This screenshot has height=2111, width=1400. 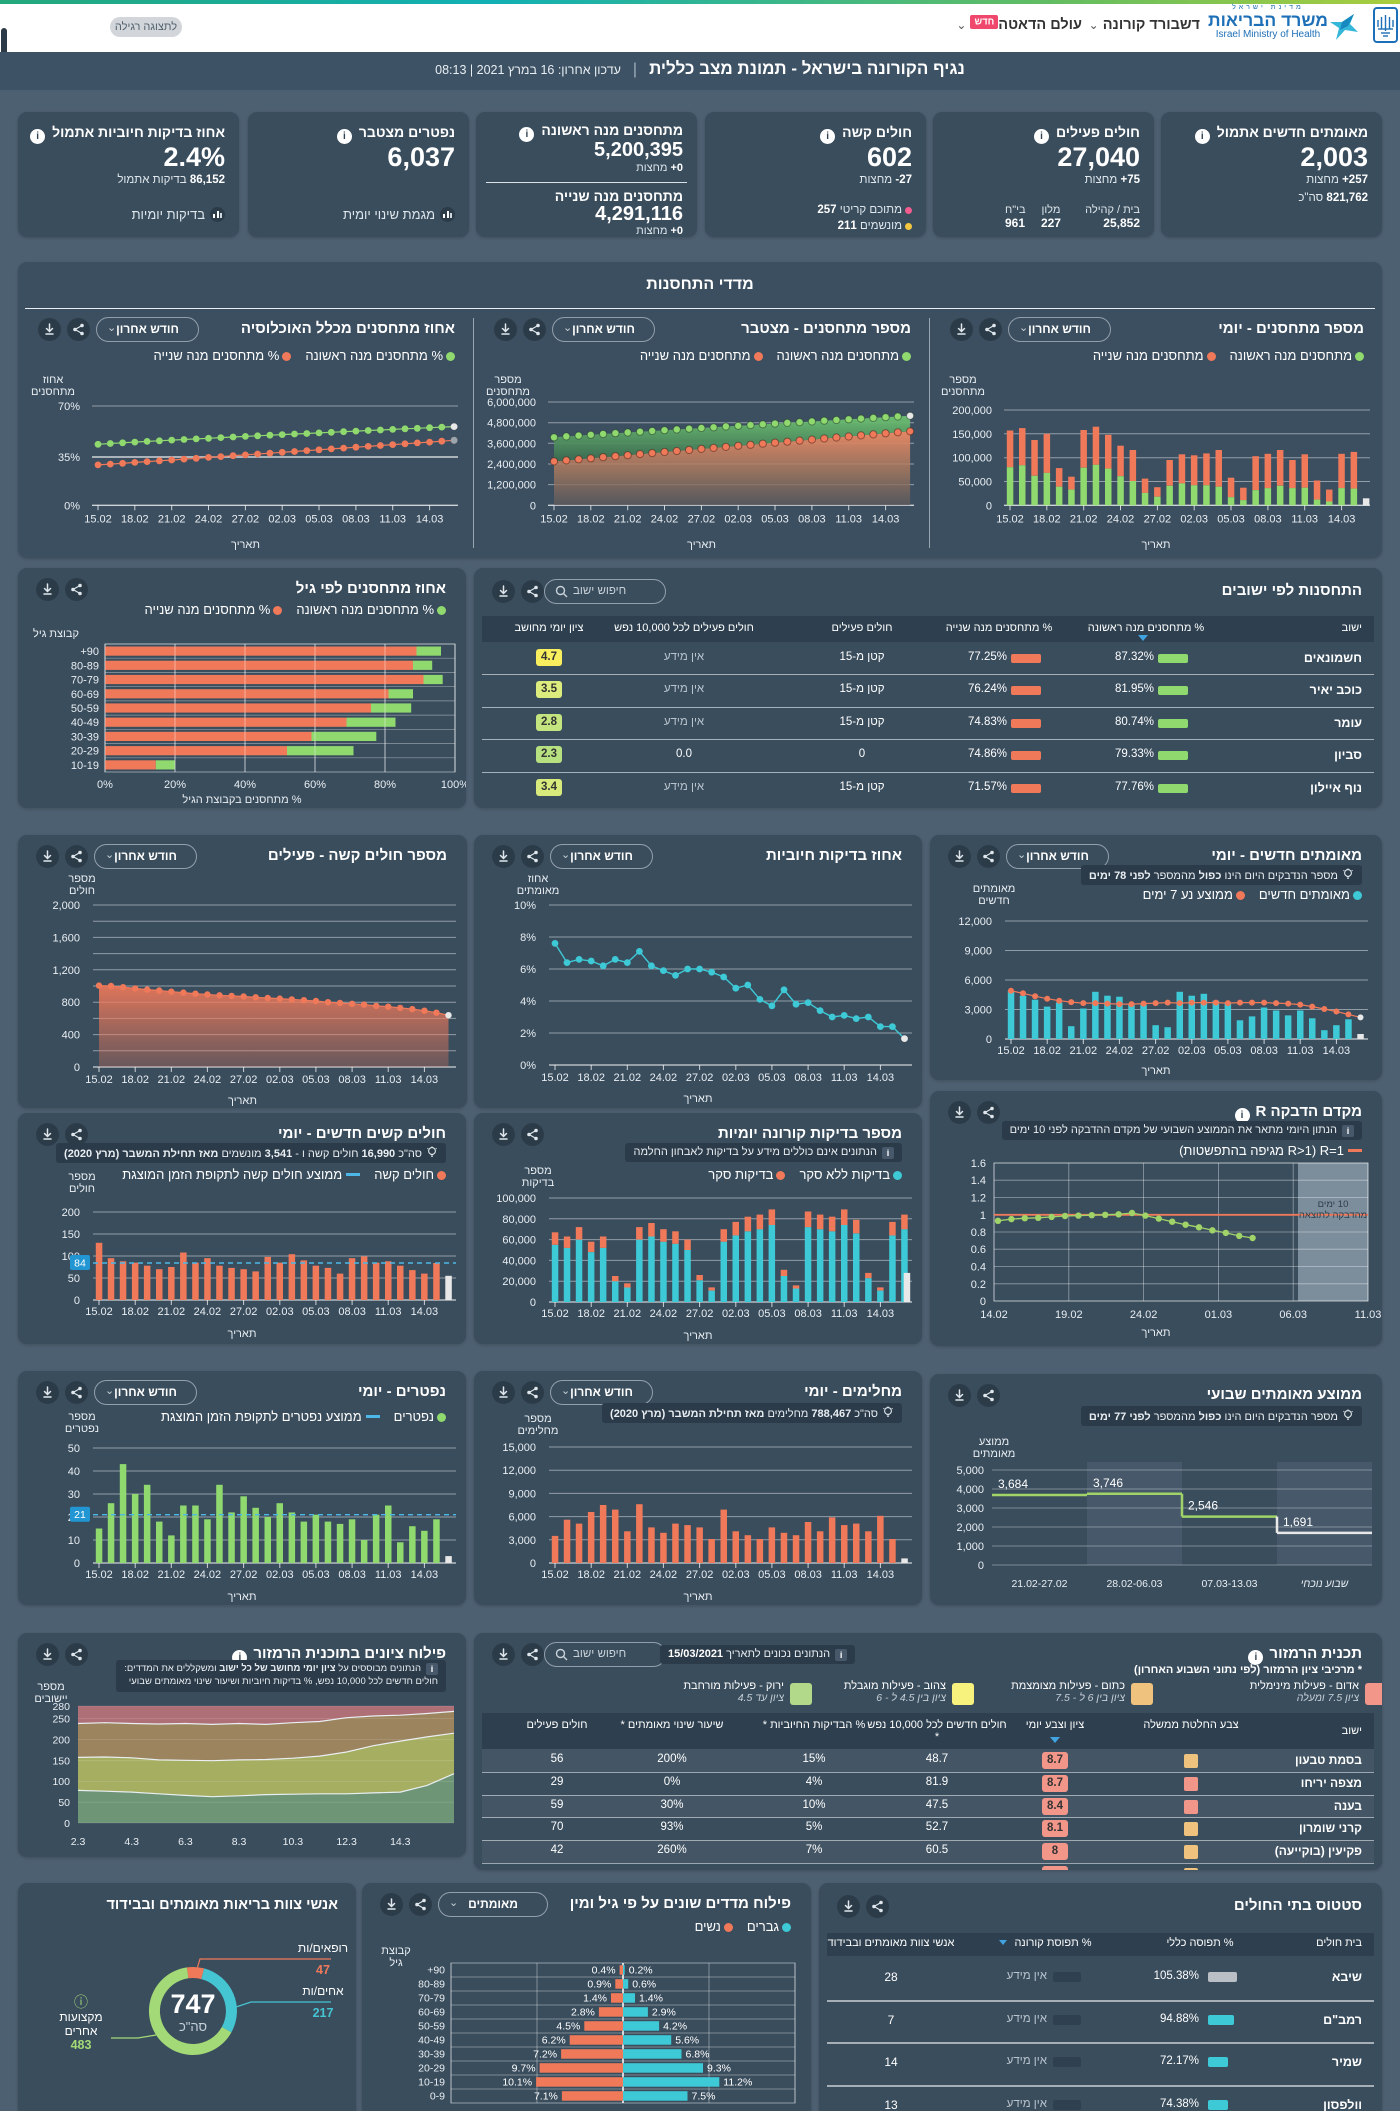 What do you see at coordinates (975, 483) in the screenshot?
I see `svg-text: 50,000` at bounding box center [975, 483].